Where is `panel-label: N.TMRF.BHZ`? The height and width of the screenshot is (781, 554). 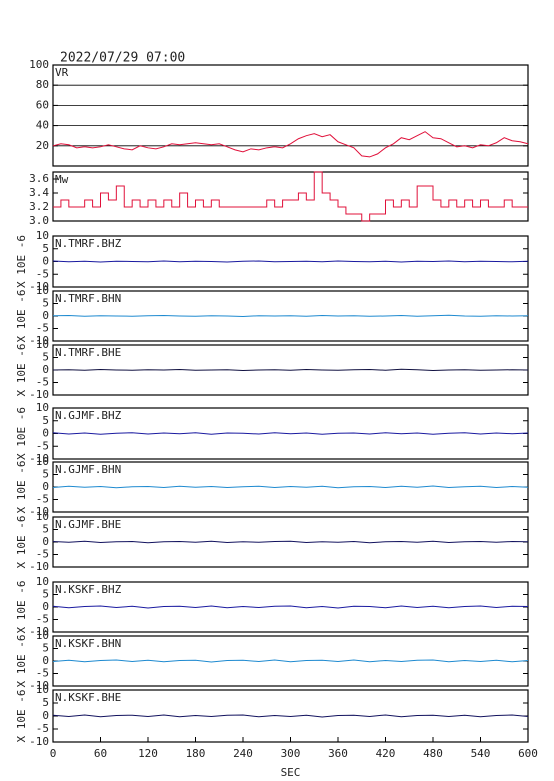
panel-label: N.TMRF.BHZ is located at coordinates (88, 243).